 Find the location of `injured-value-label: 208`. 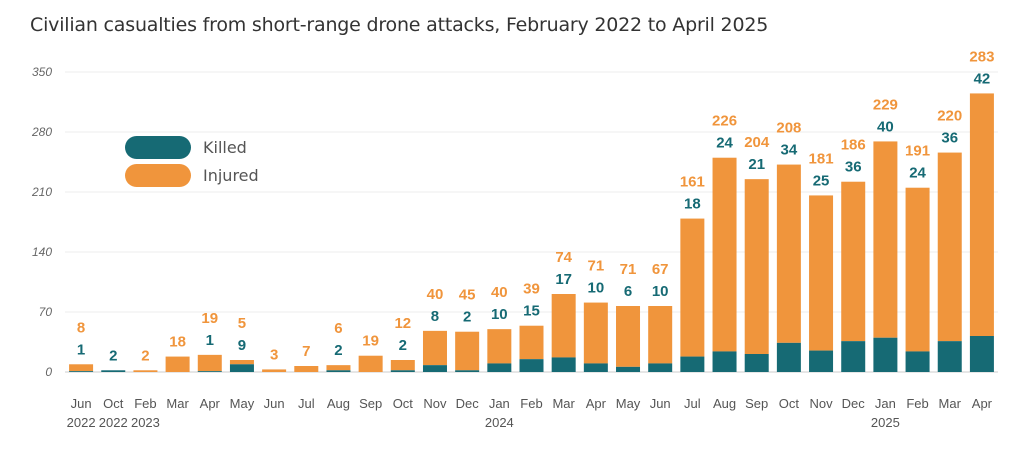

injured-value-label: 208 is located at coordinates (788, 128).